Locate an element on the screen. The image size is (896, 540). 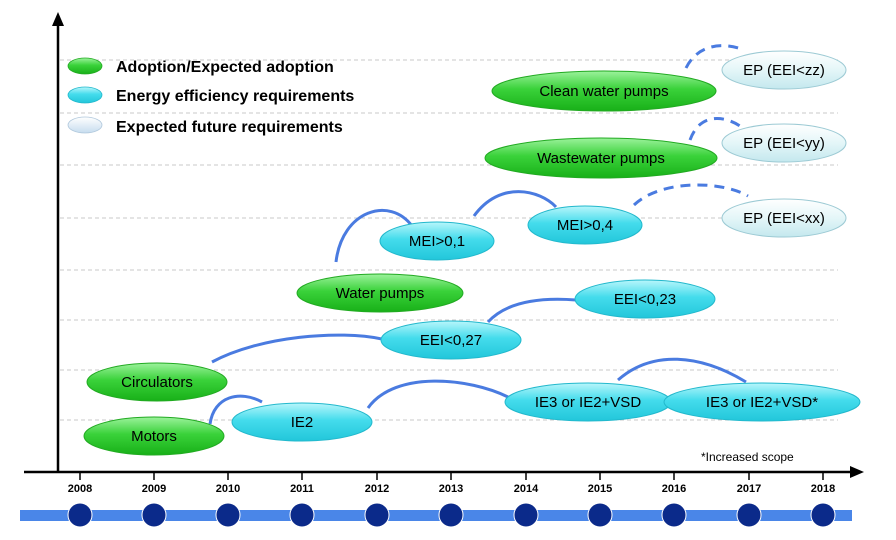
connector-motors-ie2 is located at coordinates (235, 409).